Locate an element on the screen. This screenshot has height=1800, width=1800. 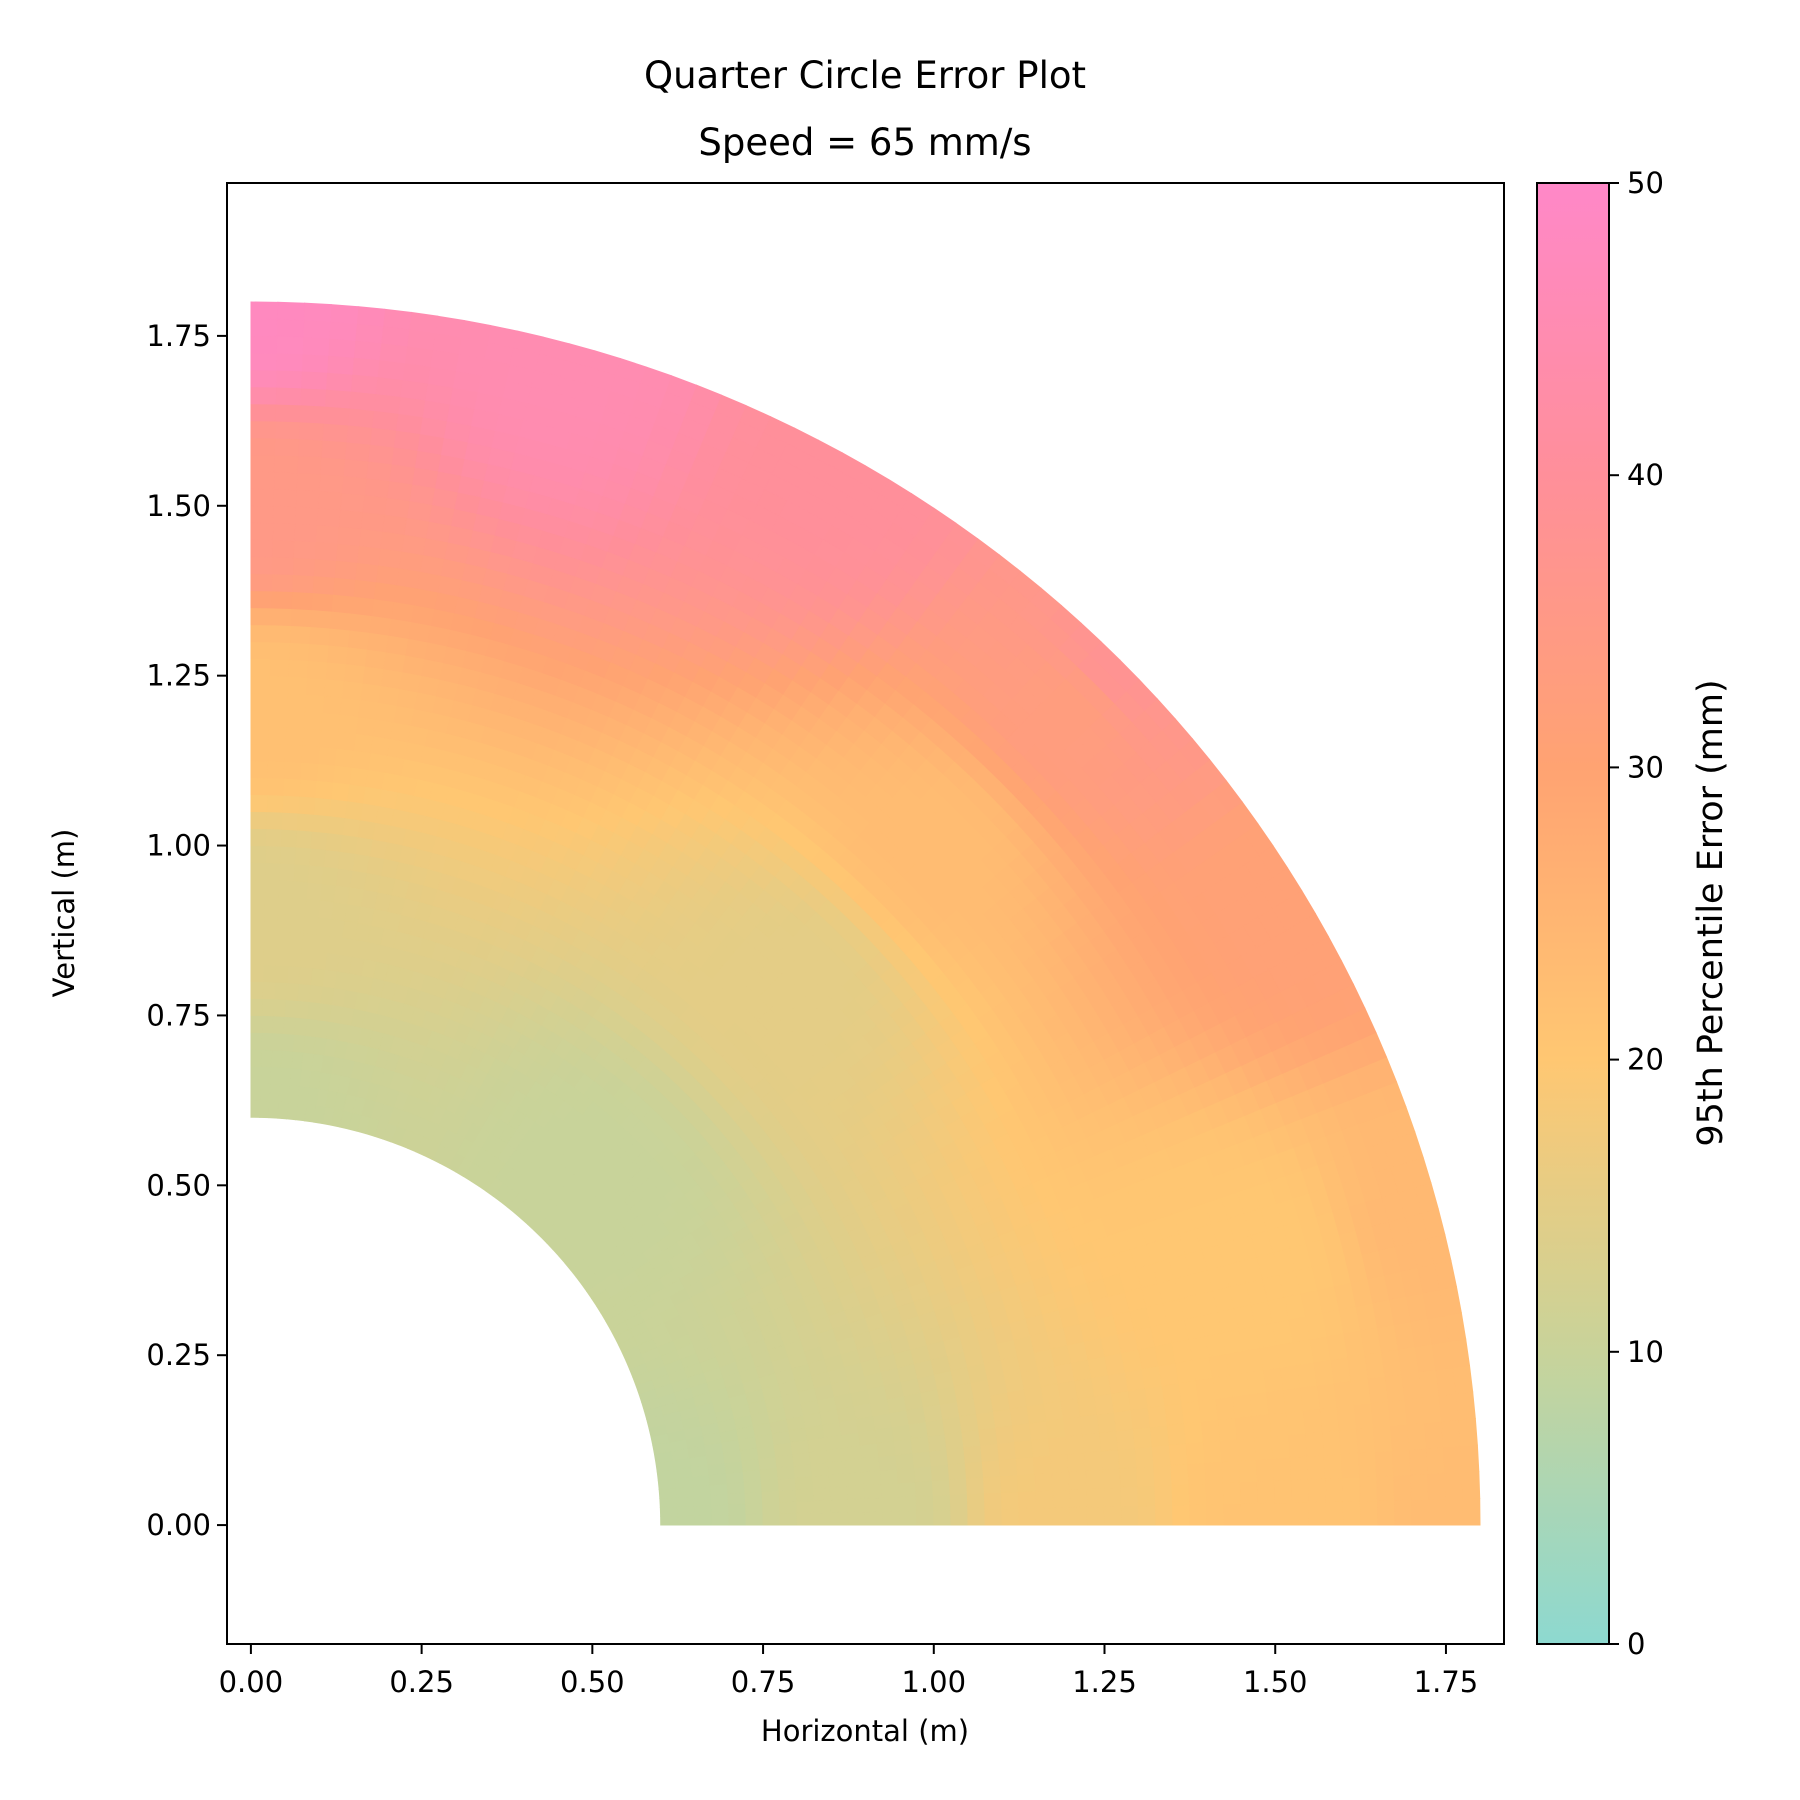
colorbar-ticks: 0 10 20 30 40 50 is located at coordinates (1636, 913).